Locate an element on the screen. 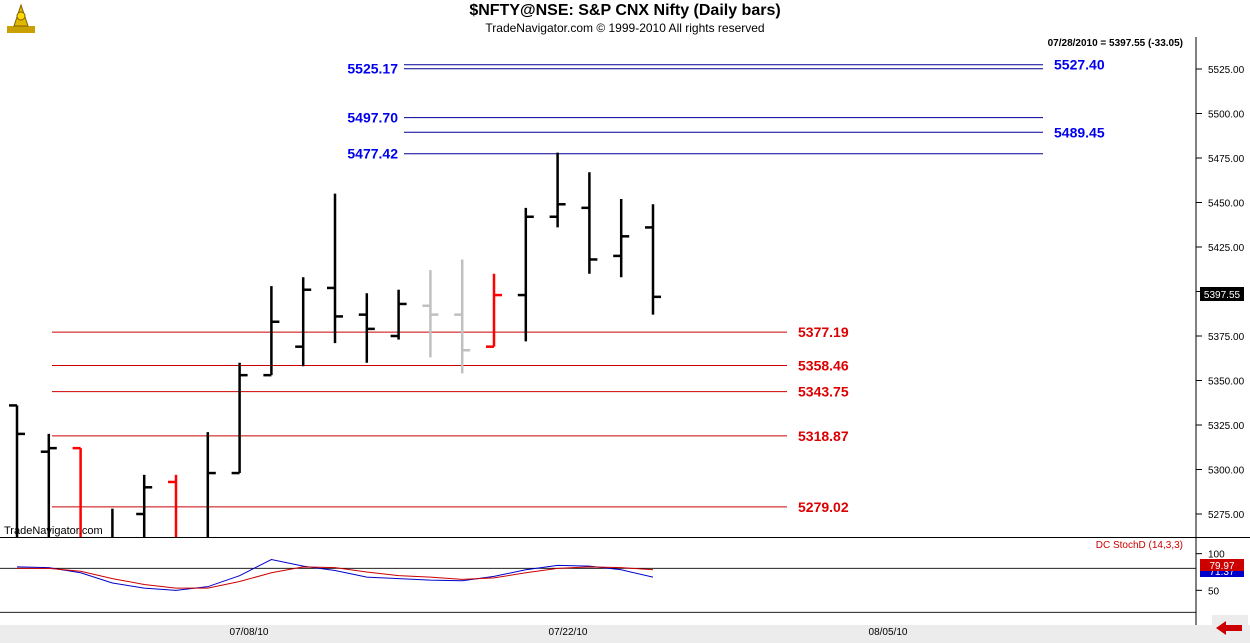 Image resolution: width=1250 pixels, height=643 pixels. ytick-label: 5500.00 is located at coordinates (1226, 115).